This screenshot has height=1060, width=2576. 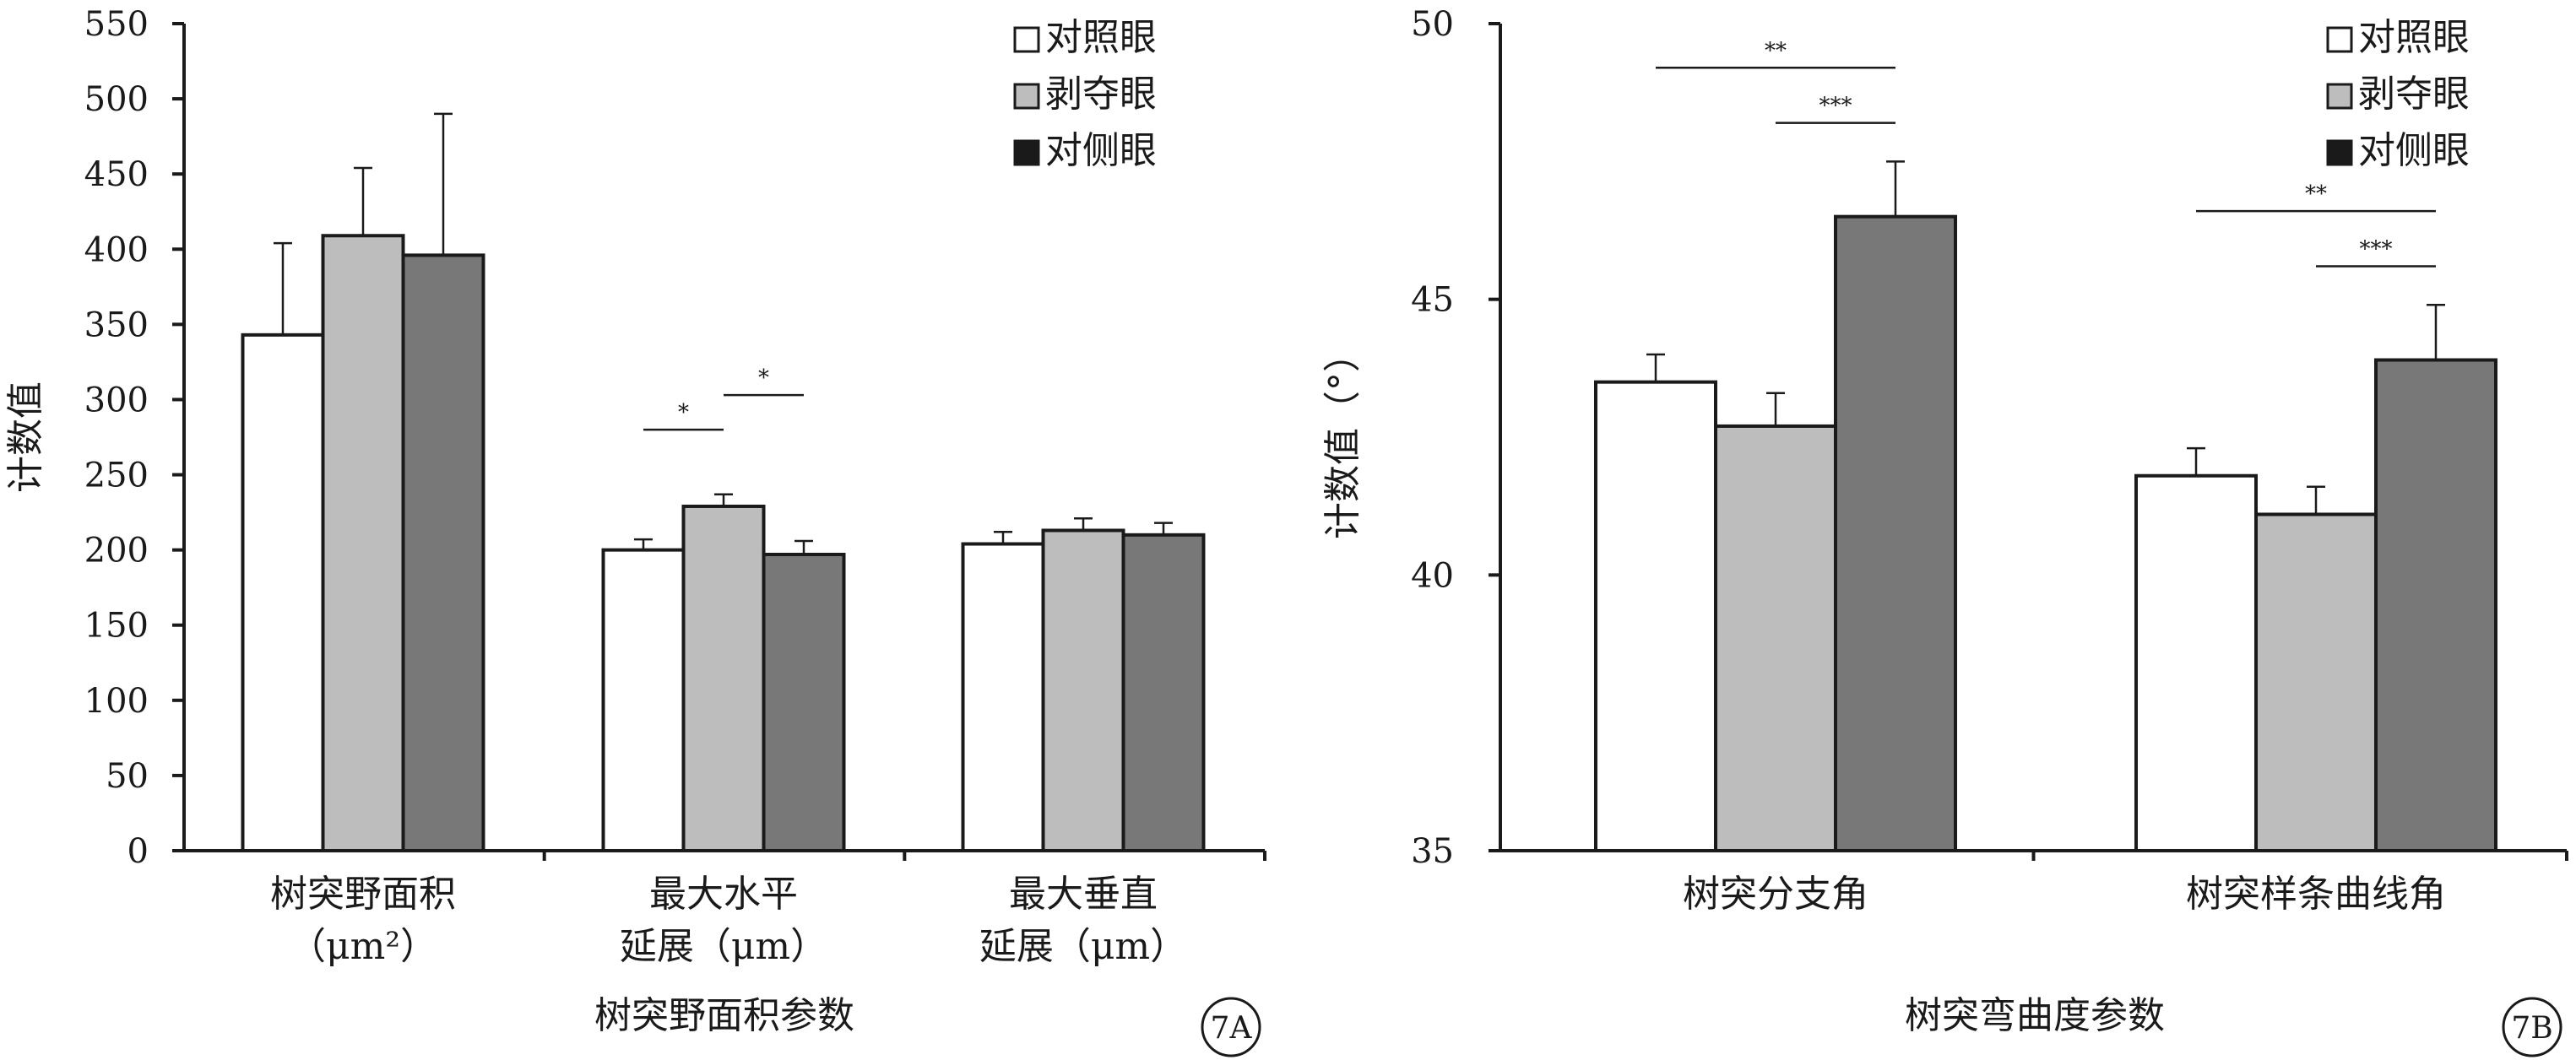 I want to click on y-tick-label: 400, so click(x=116, y=249).